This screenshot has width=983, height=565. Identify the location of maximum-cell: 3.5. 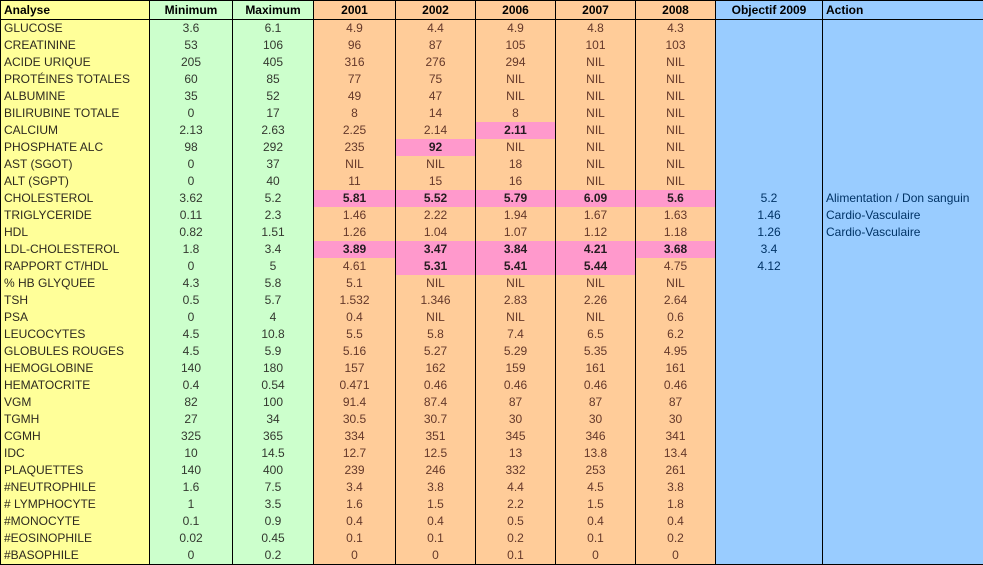
(273, 504).